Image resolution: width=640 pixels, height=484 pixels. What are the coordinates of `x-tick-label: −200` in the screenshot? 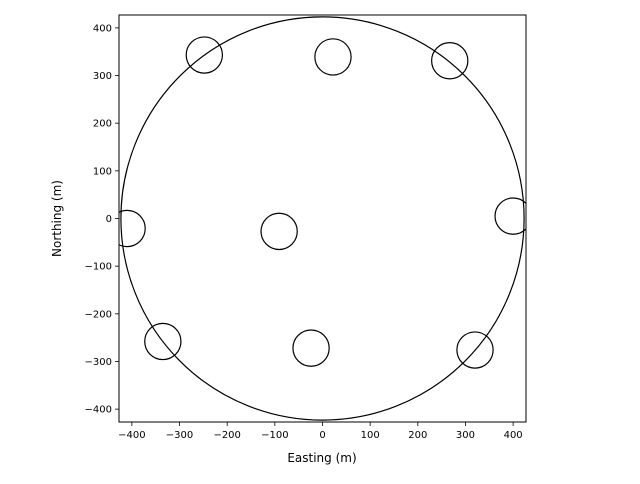 It's located at (226, 435).